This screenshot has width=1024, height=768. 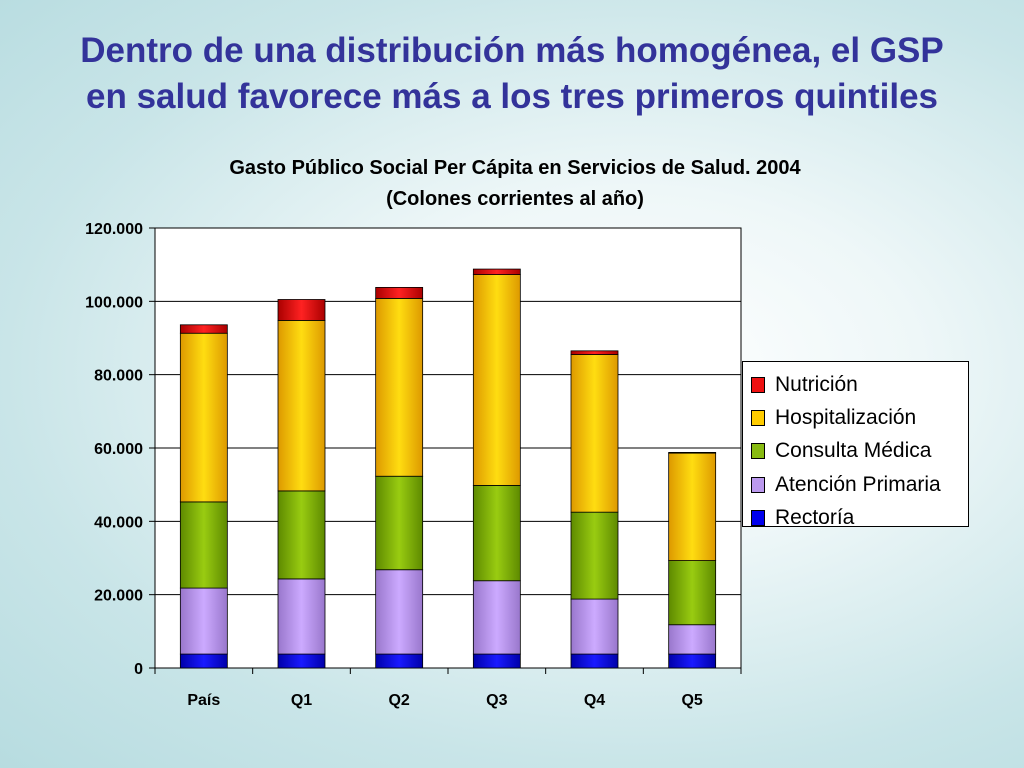 What do you see at coordinates (815, 518) in the screenshot?
I see `legend-label: Rectoría` at bounding box center [815, 518].